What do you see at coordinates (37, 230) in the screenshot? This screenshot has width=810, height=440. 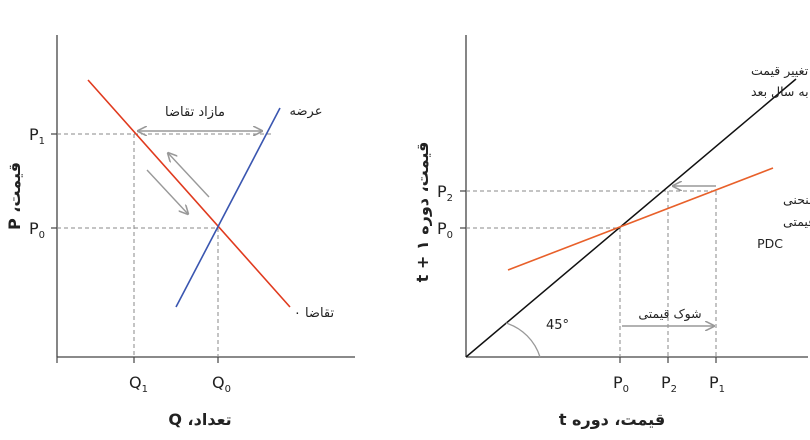 I see `p0-label: P0` at bounding box center [37, 230].